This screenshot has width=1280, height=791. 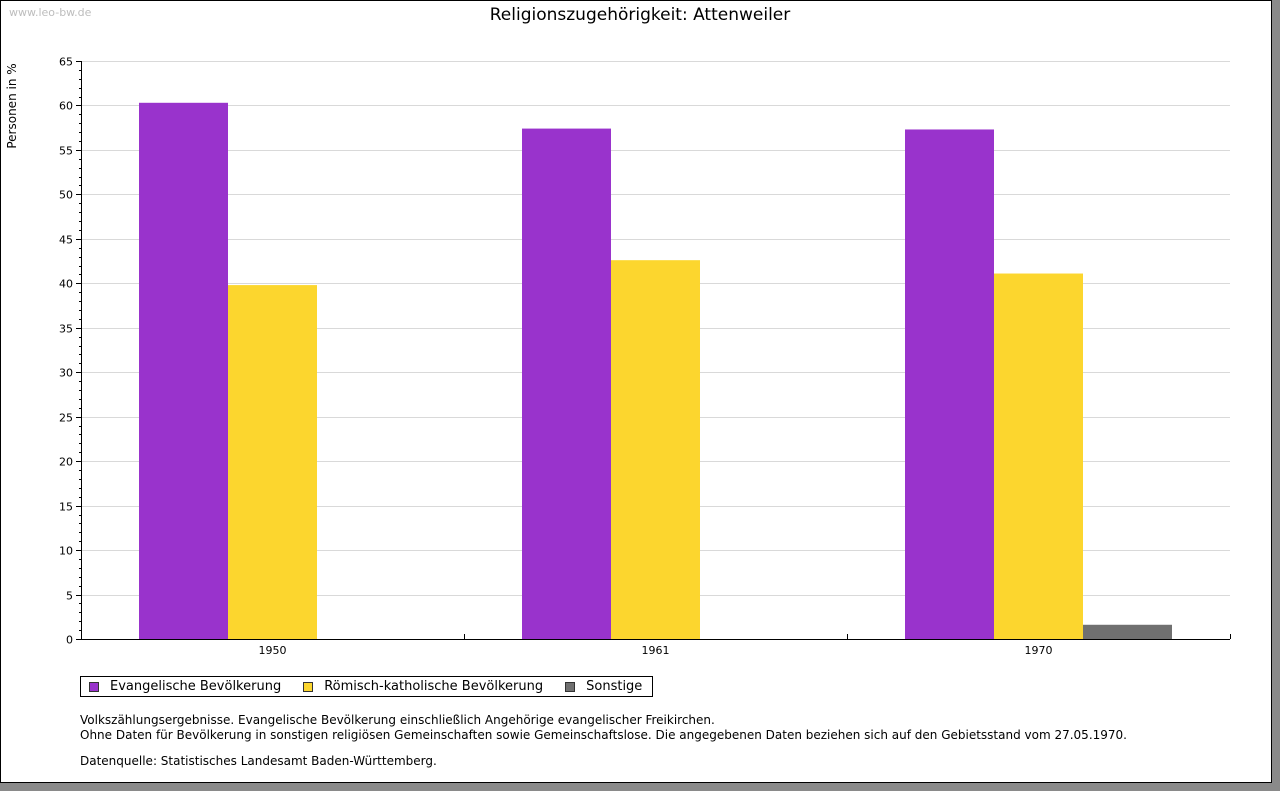 I want to click on y-tick-label: 60, so click(x=66, y=106).